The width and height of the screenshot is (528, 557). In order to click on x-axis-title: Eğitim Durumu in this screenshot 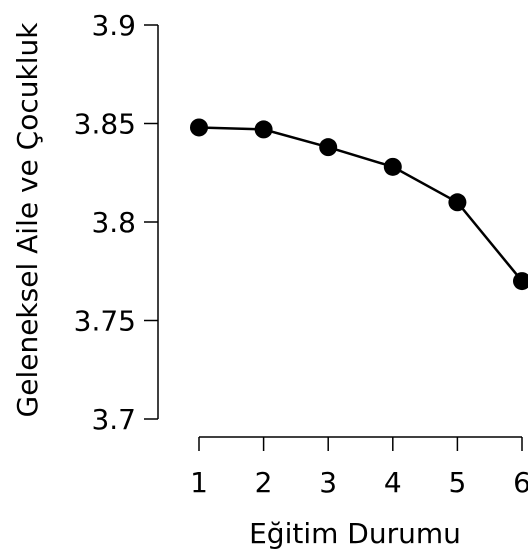, I will do `click(355, 533)`.